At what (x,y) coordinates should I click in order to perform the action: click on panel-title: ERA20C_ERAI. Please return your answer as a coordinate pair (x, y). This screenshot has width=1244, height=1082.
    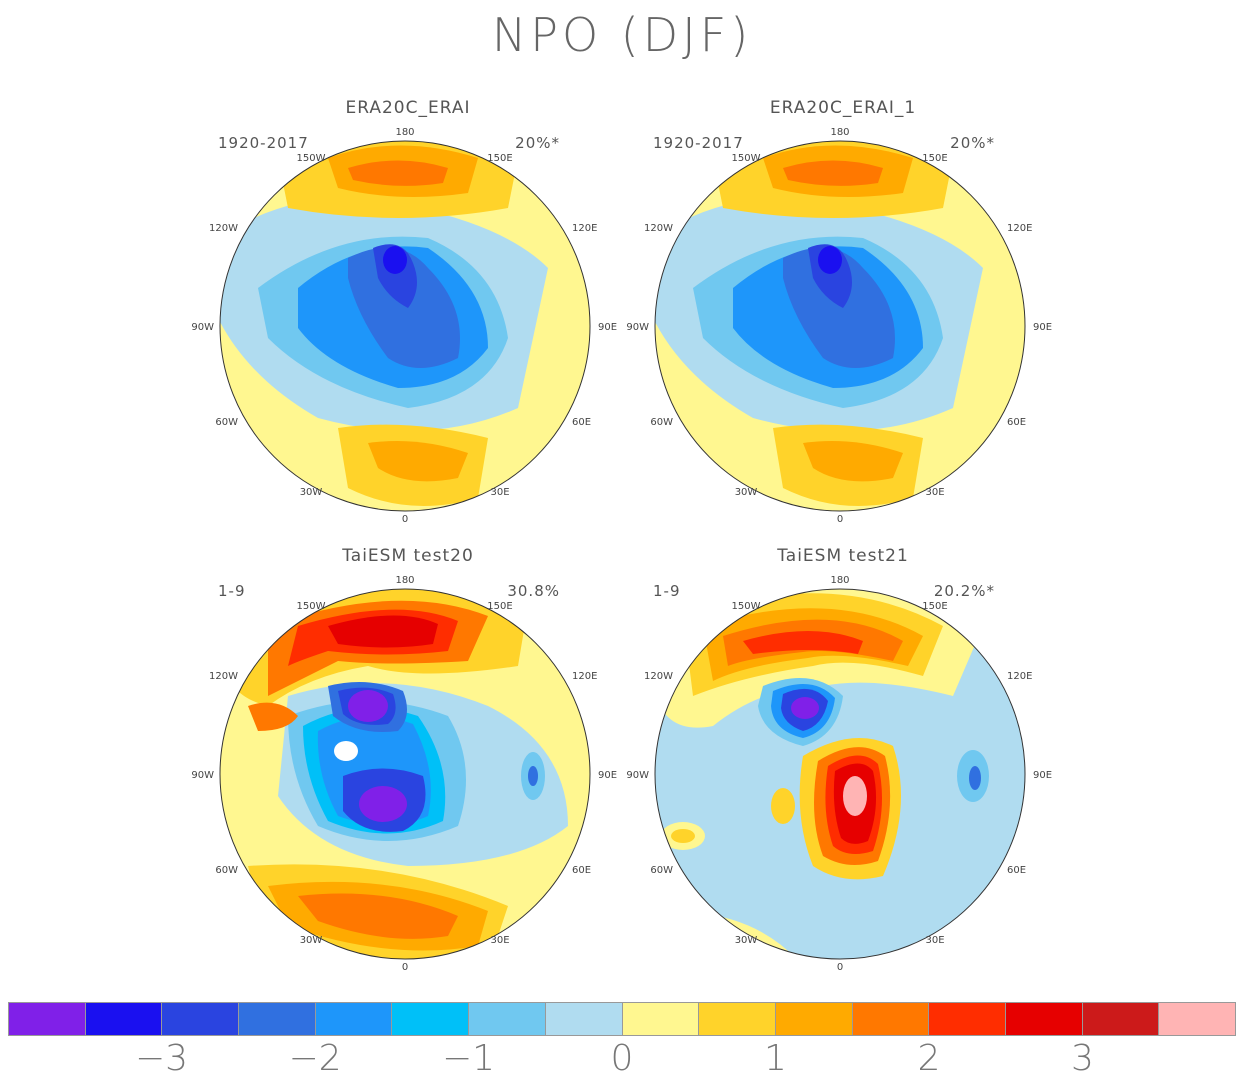
    Looking at the image, I should click on (408, 108).